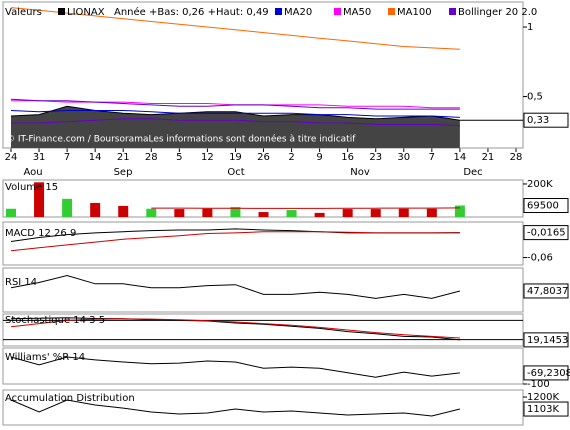  Describe the element at coordinates (543, 397) in the screenshot. I see `y-tick-label: 1200K` at that location.